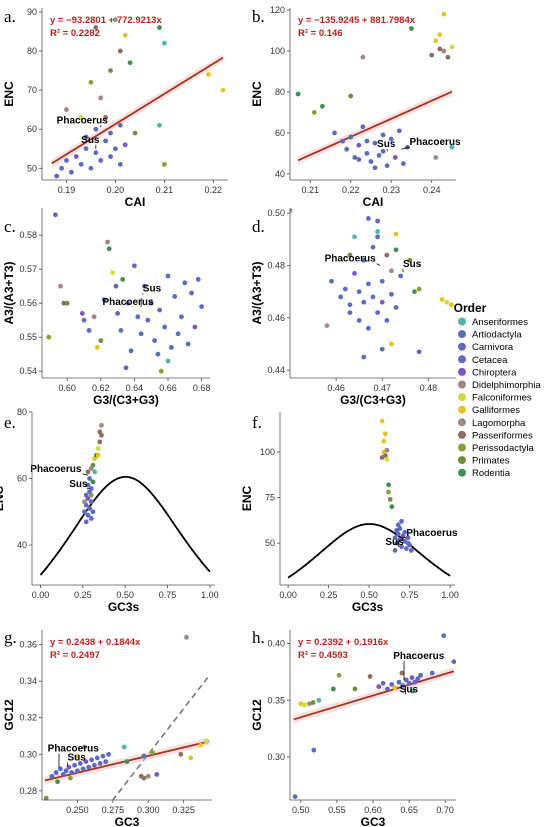 This screenshot has height=827, width=550. What do you see at coordinates (78, 484) in the screenshot?
I see `species-label: Sus` at bounding box center [78, 484].